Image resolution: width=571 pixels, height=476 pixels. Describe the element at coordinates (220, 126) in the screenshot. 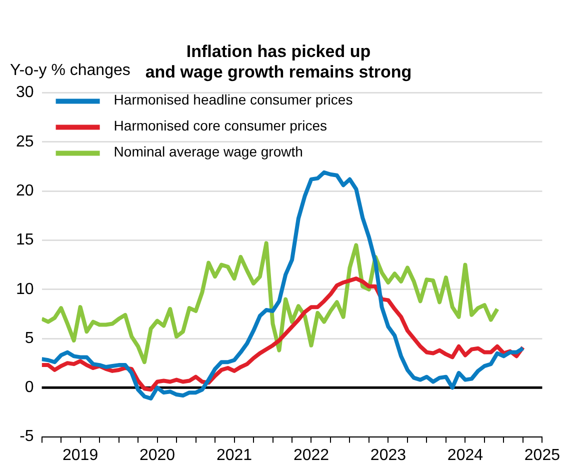

I see `legend-label: Harmonised core consumer prices` at that location.